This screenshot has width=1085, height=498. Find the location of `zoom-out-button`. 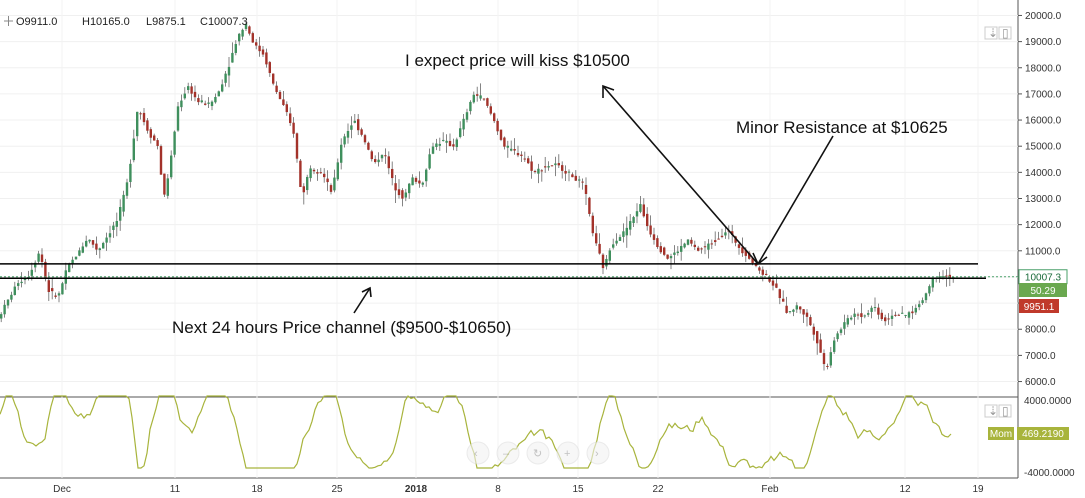

zoom-out-button is located at coordinates (508, 453).